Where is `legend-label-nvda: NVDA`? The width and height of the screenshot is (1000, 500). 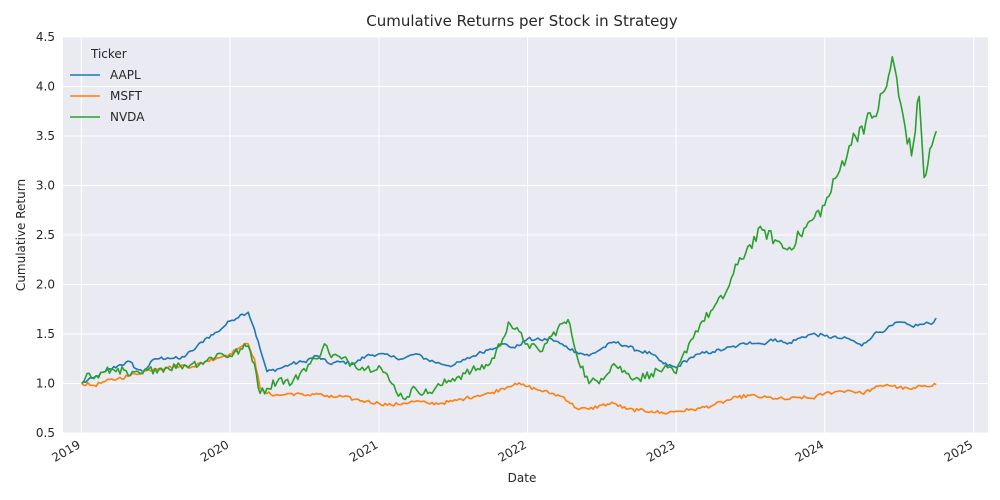 legend-label-nvda: NVDA is located at coordinates (127, 117).